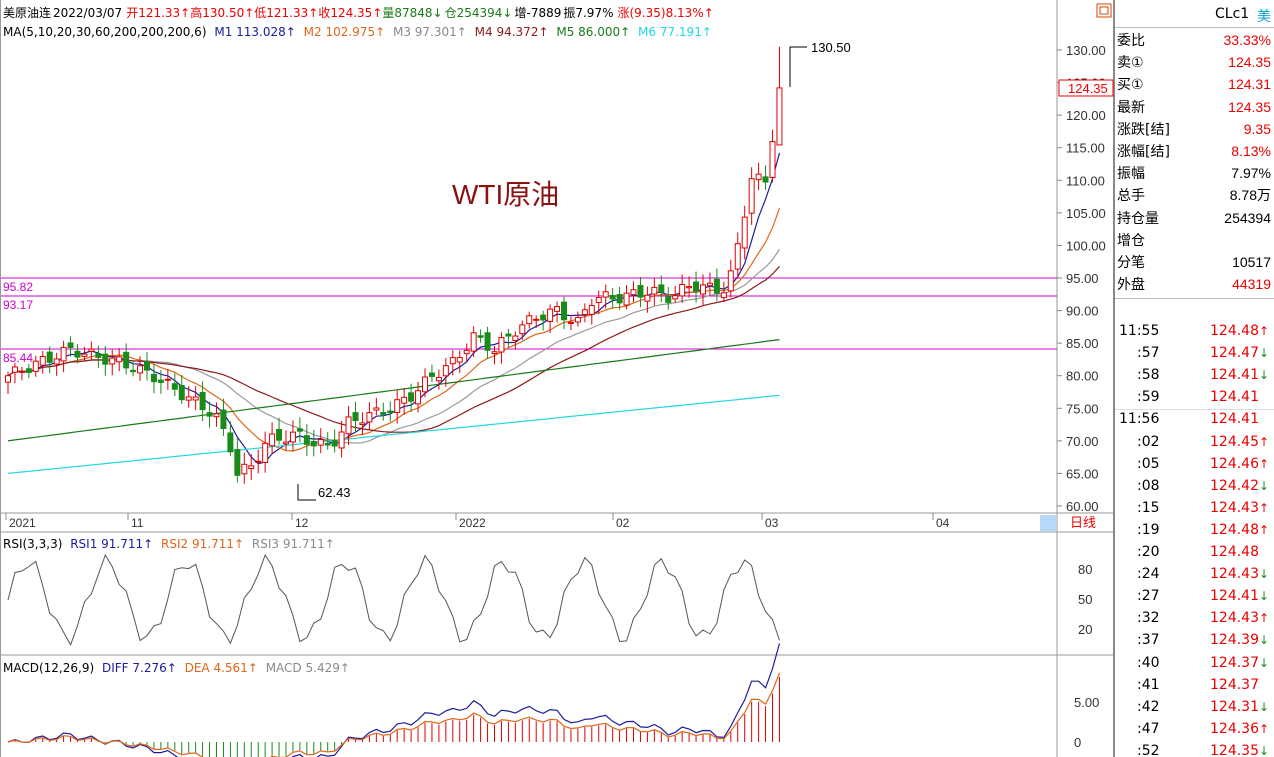 Image resolution: width=1274 pixels, height=757 pixels. I want to click on period-label: 日线, so click(1083, 522).